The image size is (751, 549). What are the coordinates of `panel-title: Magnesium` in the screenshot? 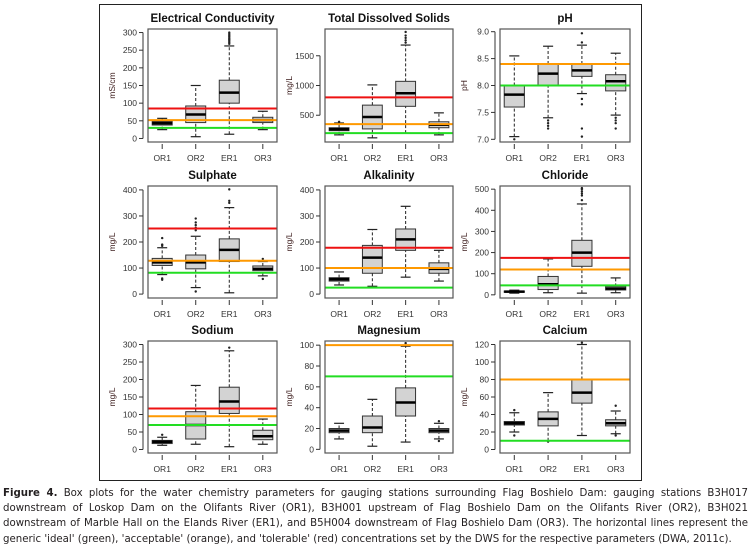 It's located at (388, 331).